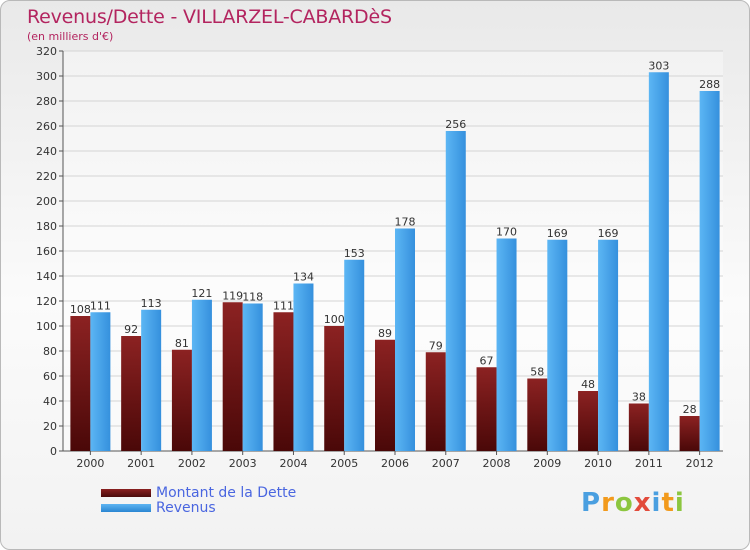 The image size is (750, 550). I want to click on x-tick-label: 2006, so click(395, 463).